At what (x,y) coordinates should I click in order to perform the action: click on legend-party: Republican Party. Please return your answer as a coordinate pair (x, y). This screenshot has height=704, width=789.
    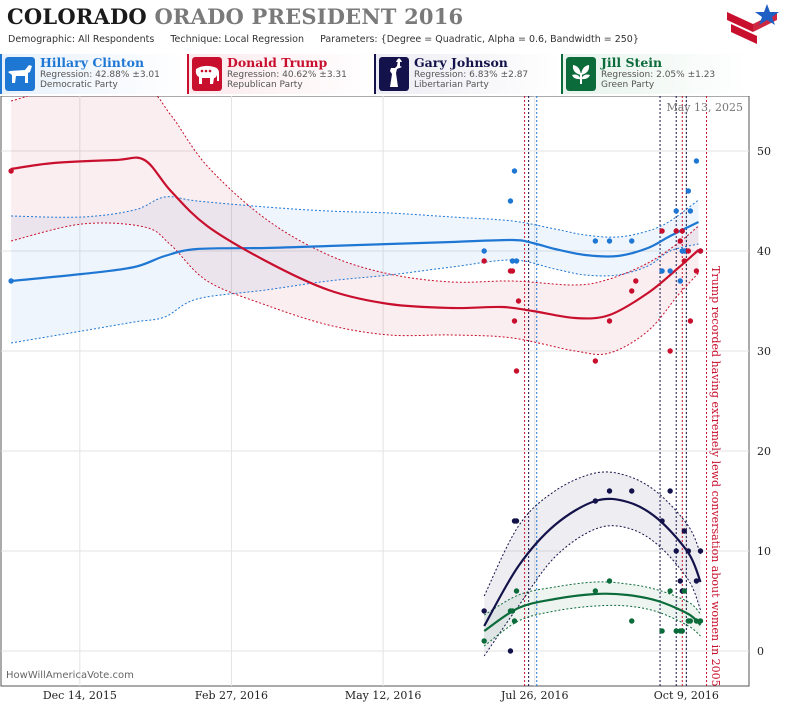
    Looking at the image, I should click on (265, 85).